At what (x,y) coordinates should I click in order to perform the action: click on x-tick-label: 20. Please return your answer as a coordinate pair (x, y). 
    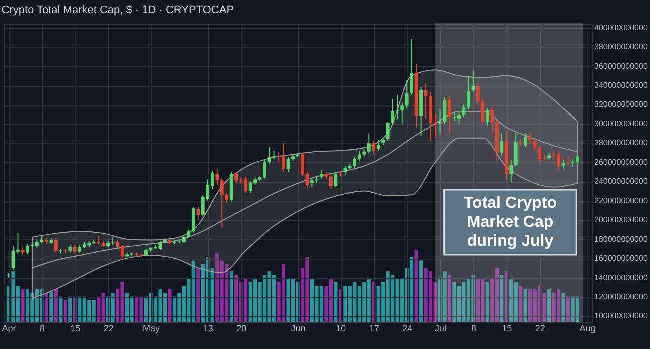
    Looking at the image, I should click on (241, 329).